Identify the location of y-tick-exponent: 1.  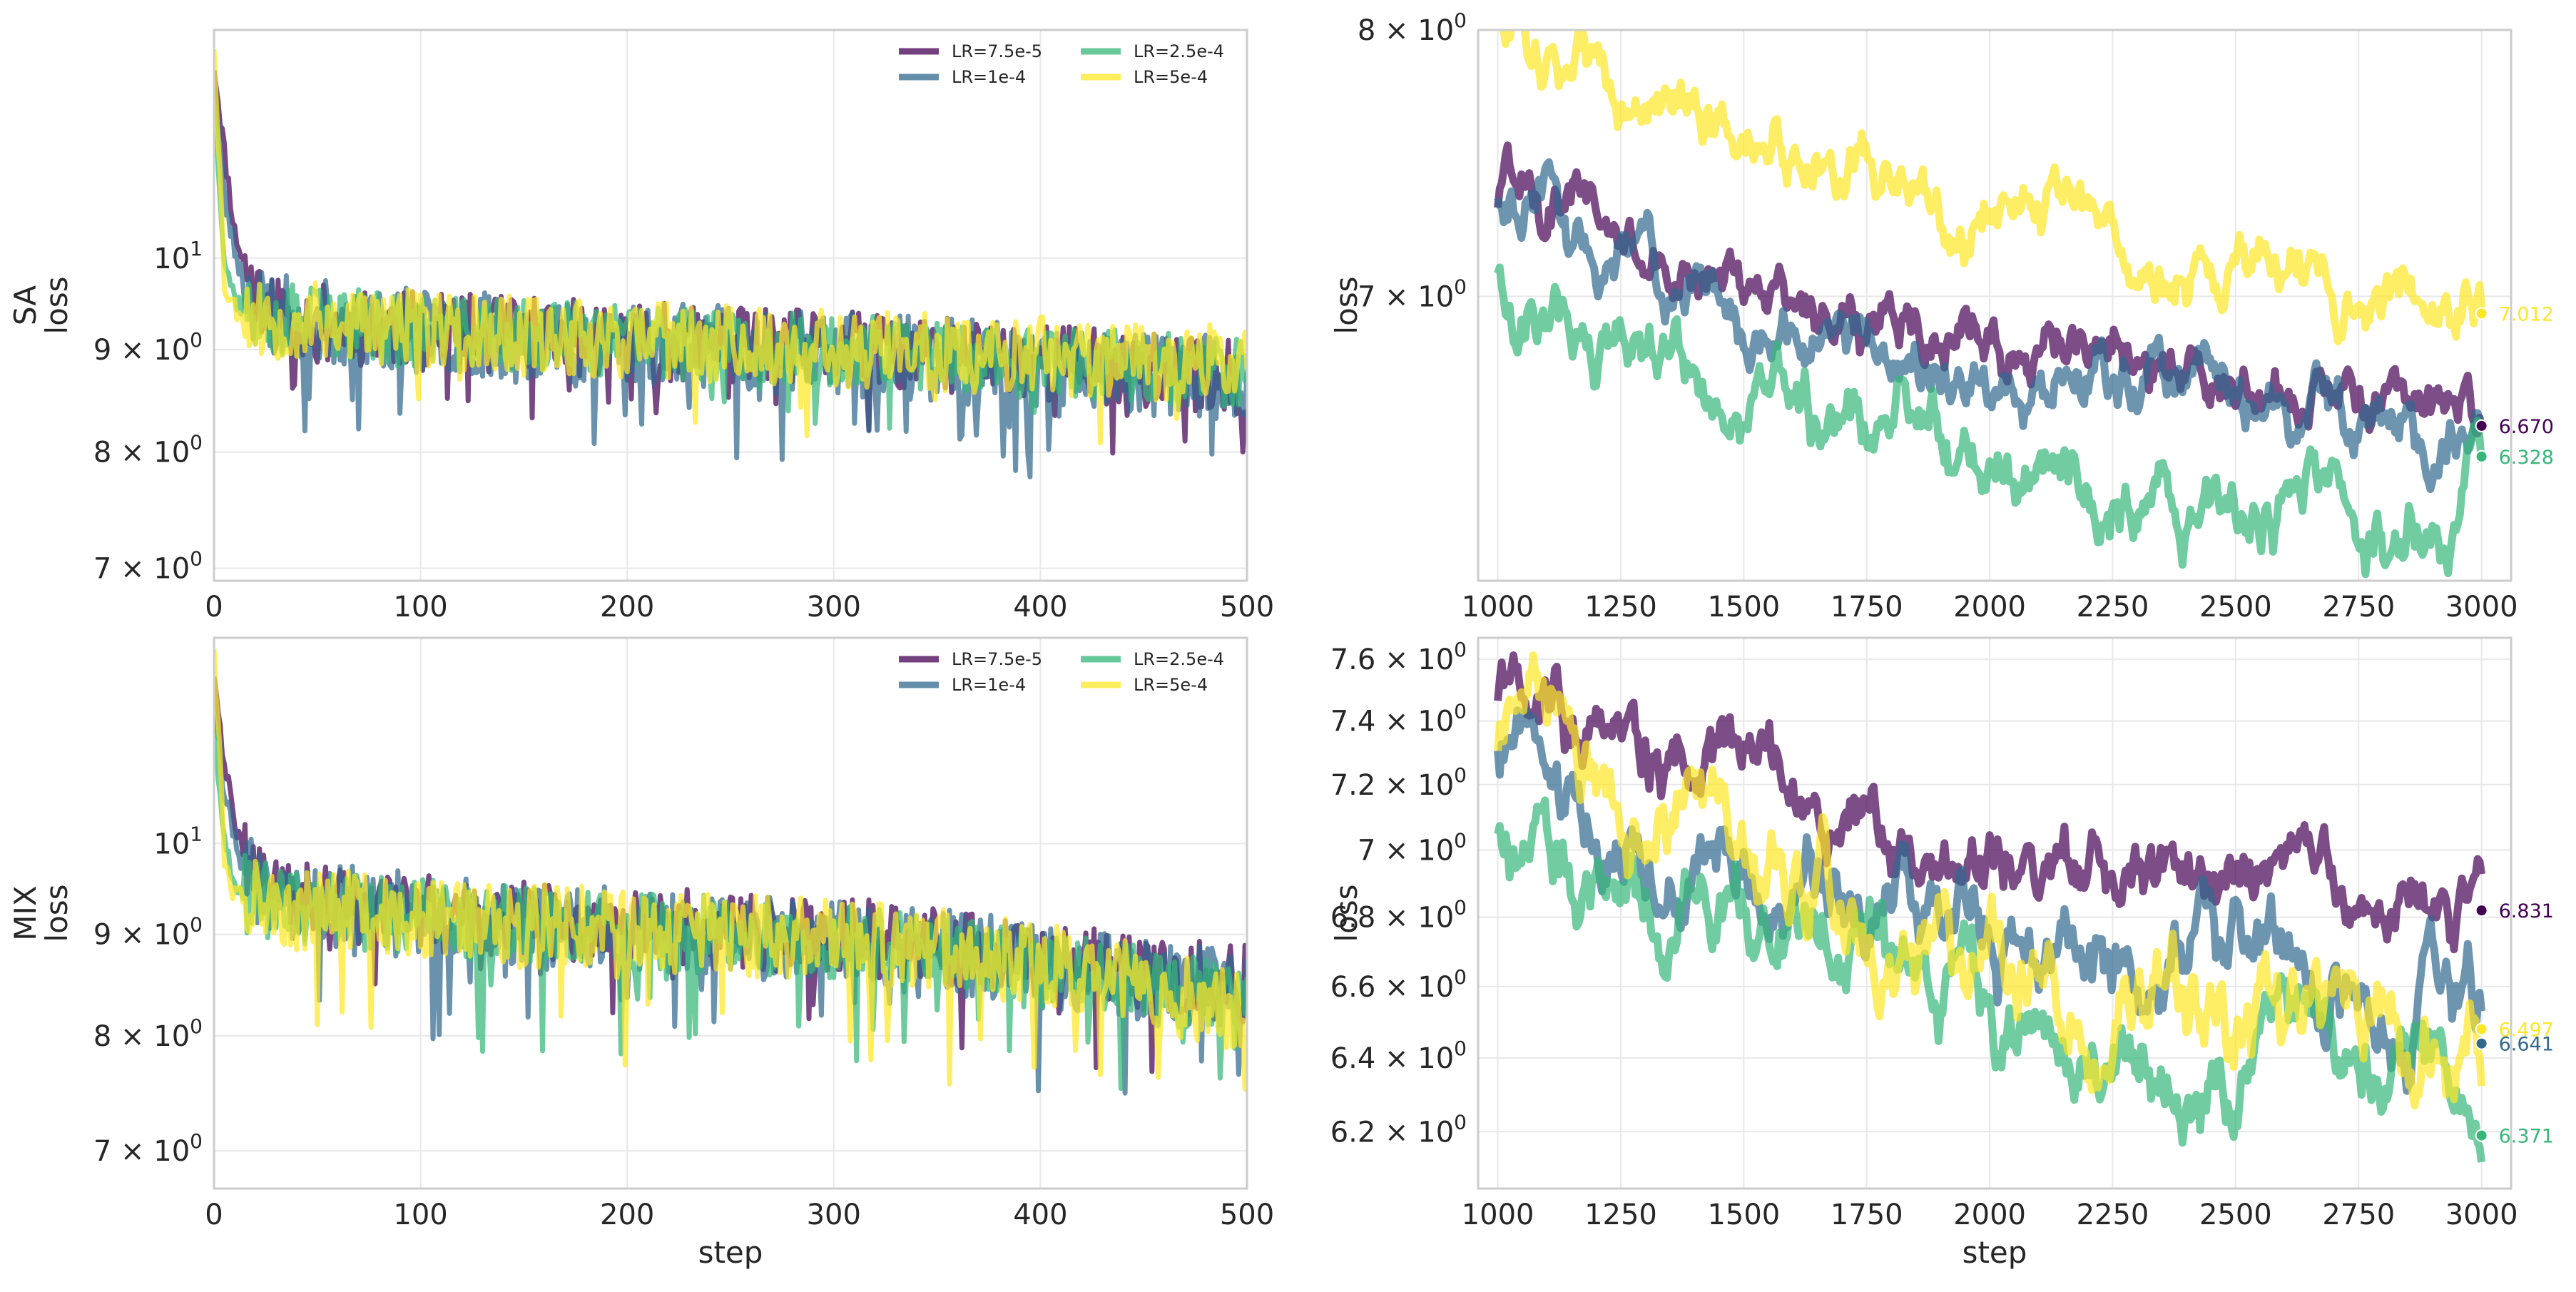
(196, 834).